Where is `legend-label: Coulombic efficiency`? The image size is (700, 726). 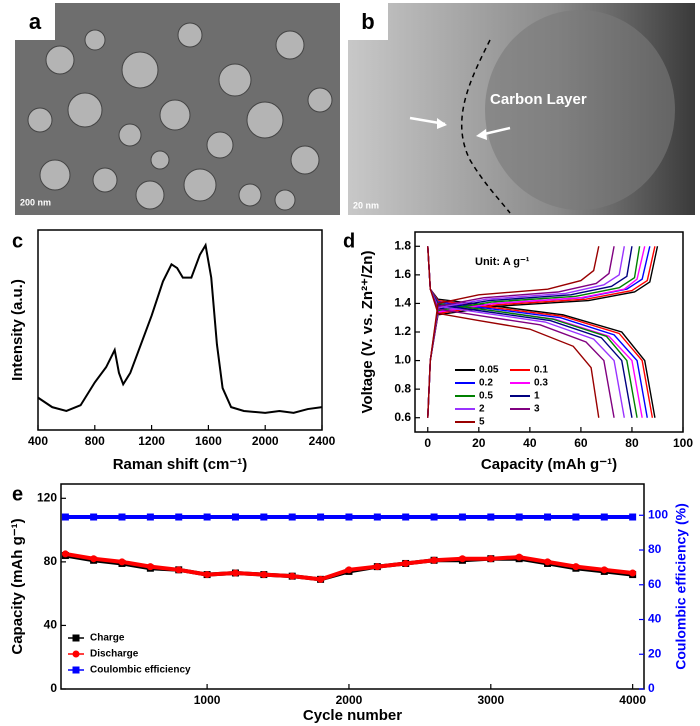
legend-label: Coulombic efficiency is located at coordinates (140, 670).